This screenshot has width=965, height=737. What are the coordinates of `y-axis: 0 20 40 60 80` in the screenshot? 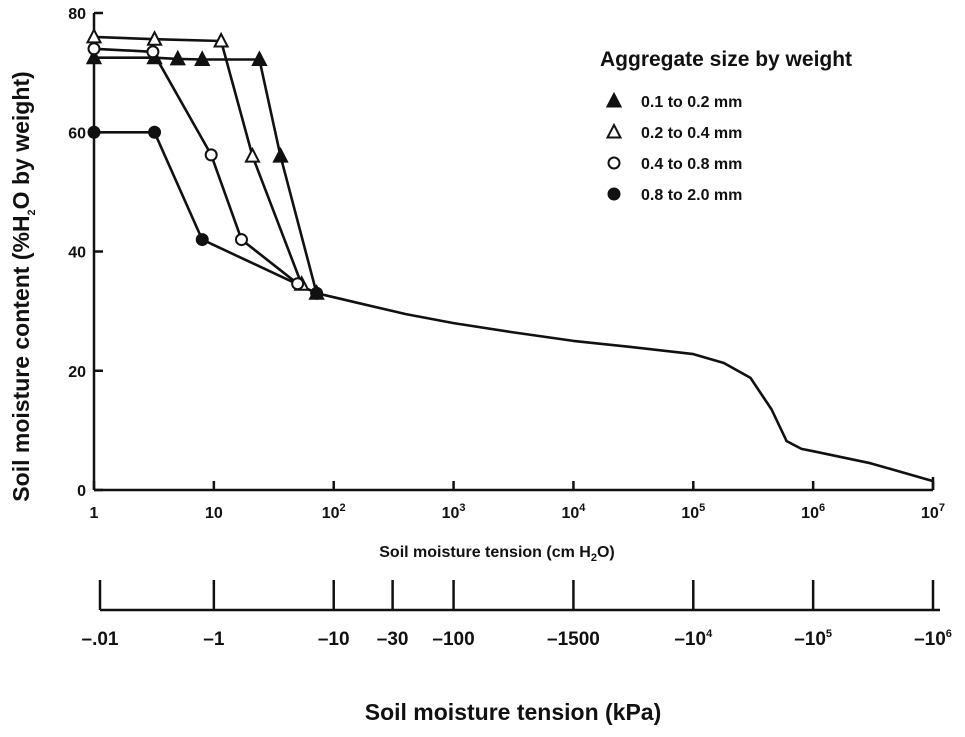 It's located at (85, 253).